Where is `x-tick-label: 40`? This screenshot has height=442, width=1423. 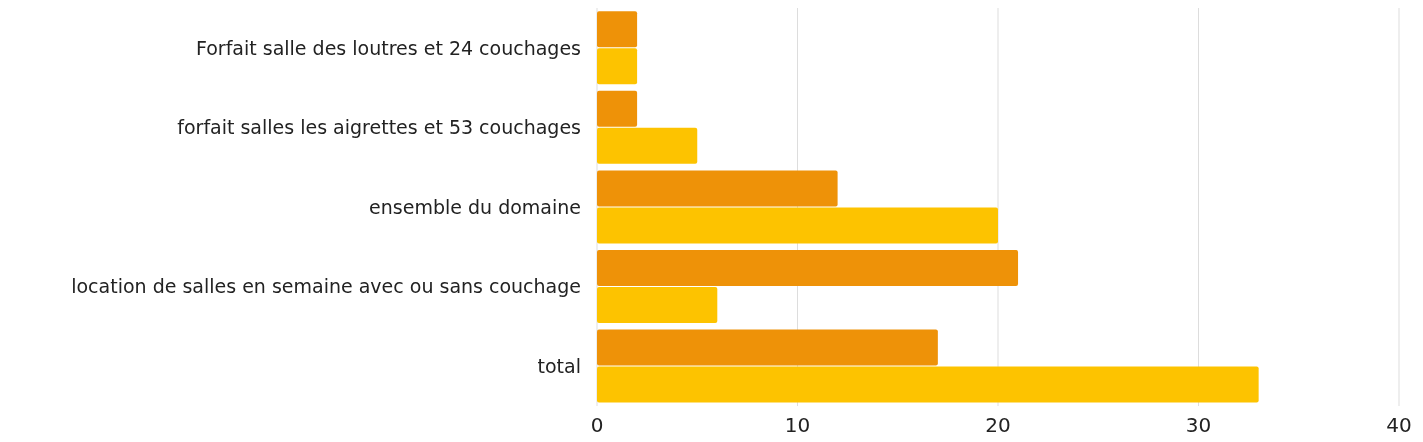
x-tick-label: 40 is located at coordinates (1399, 425).